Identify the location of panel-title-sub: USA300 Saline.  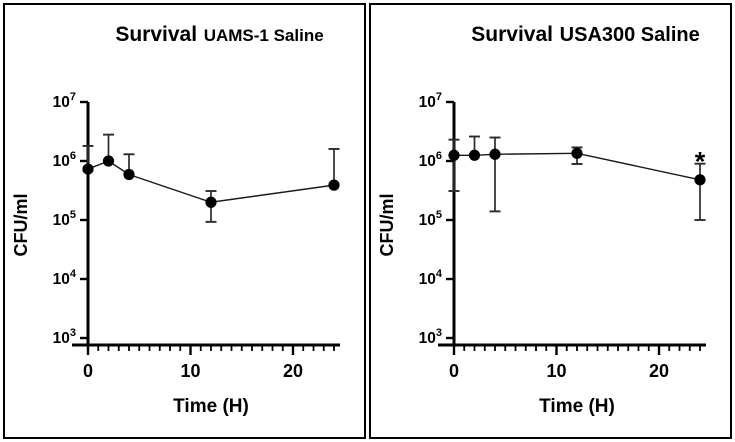
(629, 35).